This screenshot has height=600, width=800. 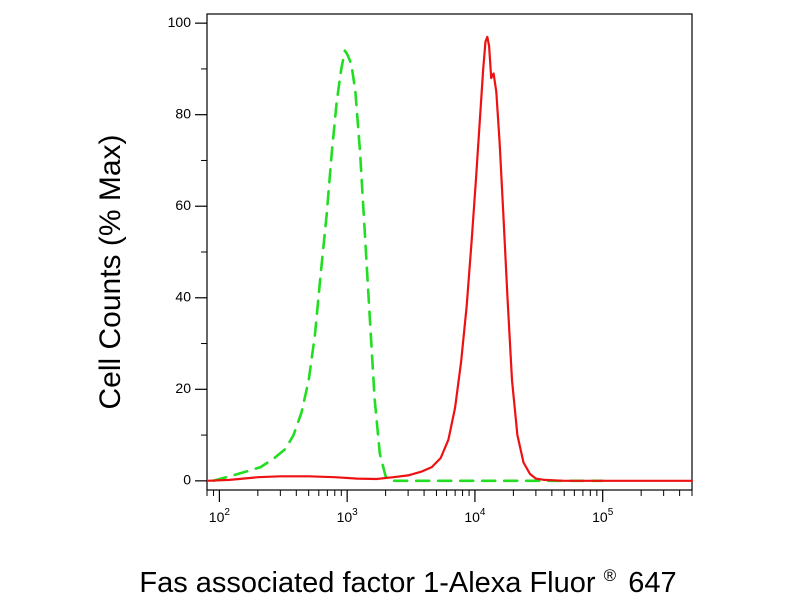 I want to click on y-tick-label: 0, so click(x=187, y=480).